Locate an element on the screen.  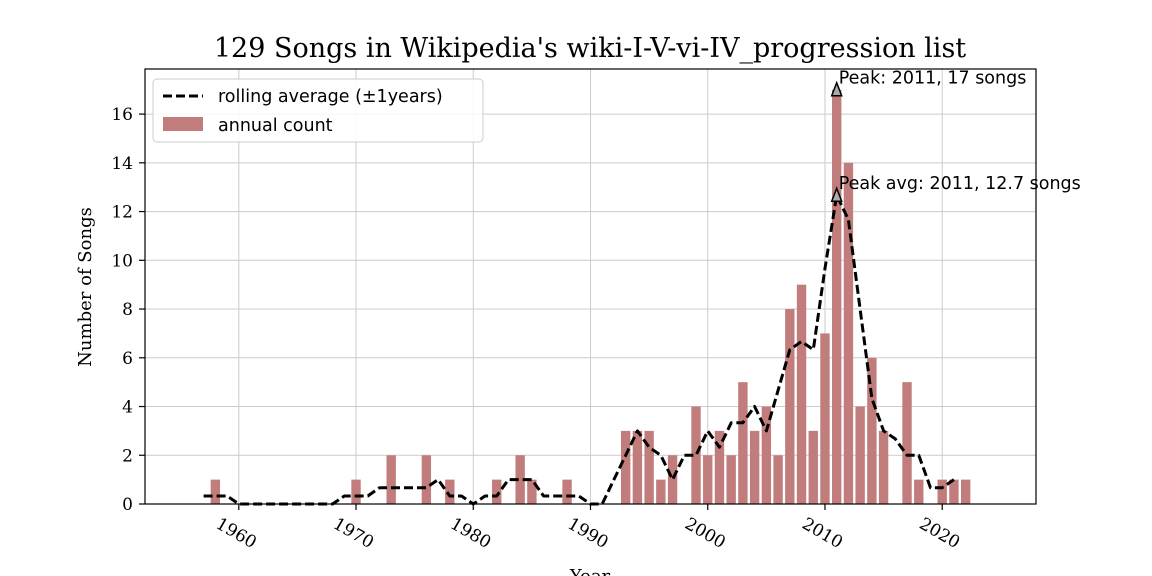
x-tick-label: 2010 is located at coordinates (821, 533).